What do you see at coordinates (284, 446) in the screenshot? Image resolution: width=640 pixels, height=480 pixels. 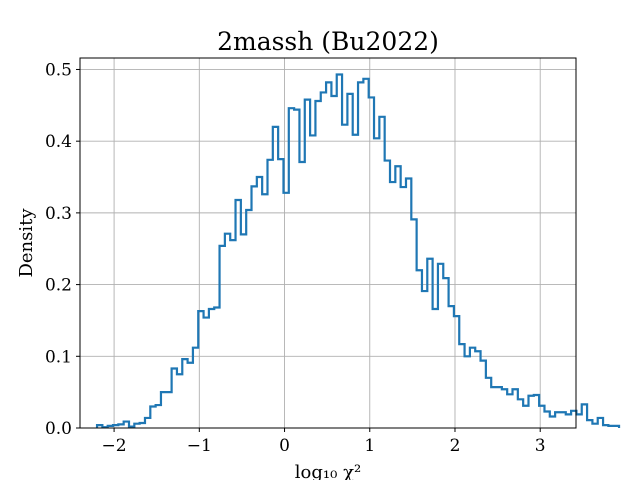 I see `x-tick-label: 0` at bounding box center [284, 446].